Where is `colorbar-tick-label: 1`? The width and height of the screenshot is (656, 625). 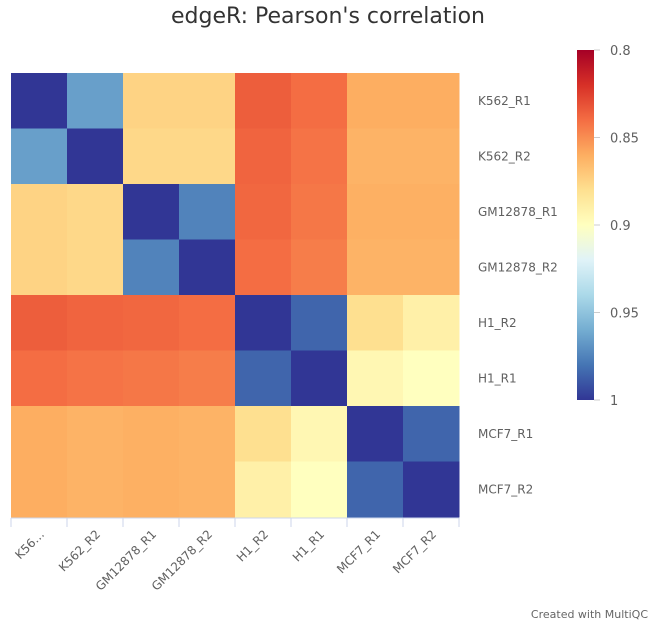 colorbar-tick-label: 1 is located at coordinates (614, 401).